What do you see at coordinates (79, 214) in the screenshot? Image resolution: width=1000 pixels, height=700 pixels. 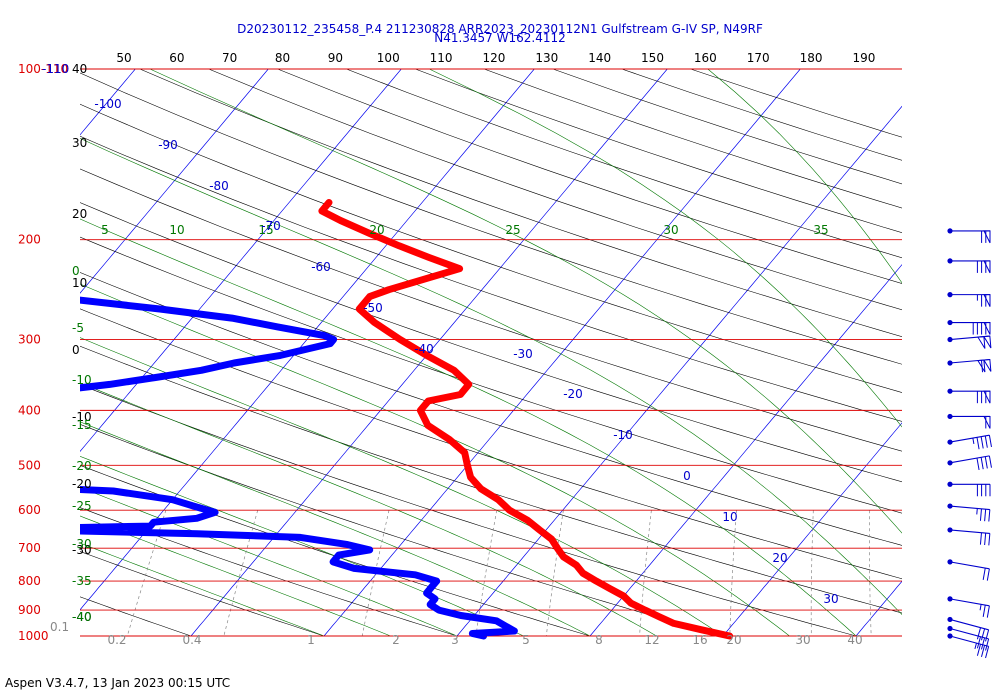 I see `left-adiabat-label: 20` at bounding box center [79, 214].